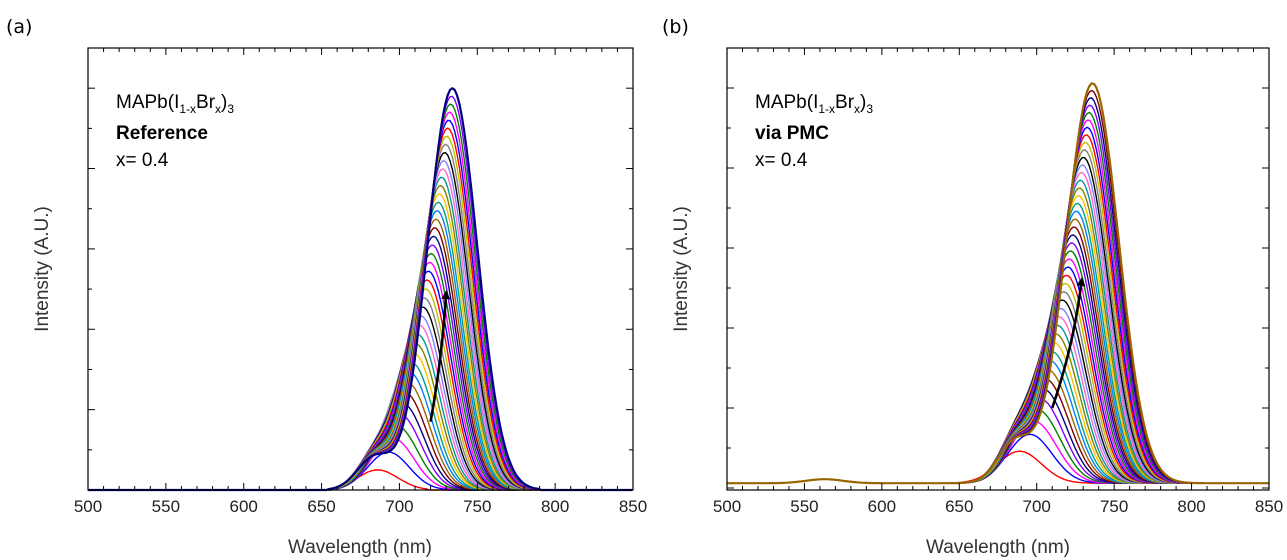  Describe the element at coordinates (446, 295) in the screenshot. I see `panel-a-arrow-head` at that location.